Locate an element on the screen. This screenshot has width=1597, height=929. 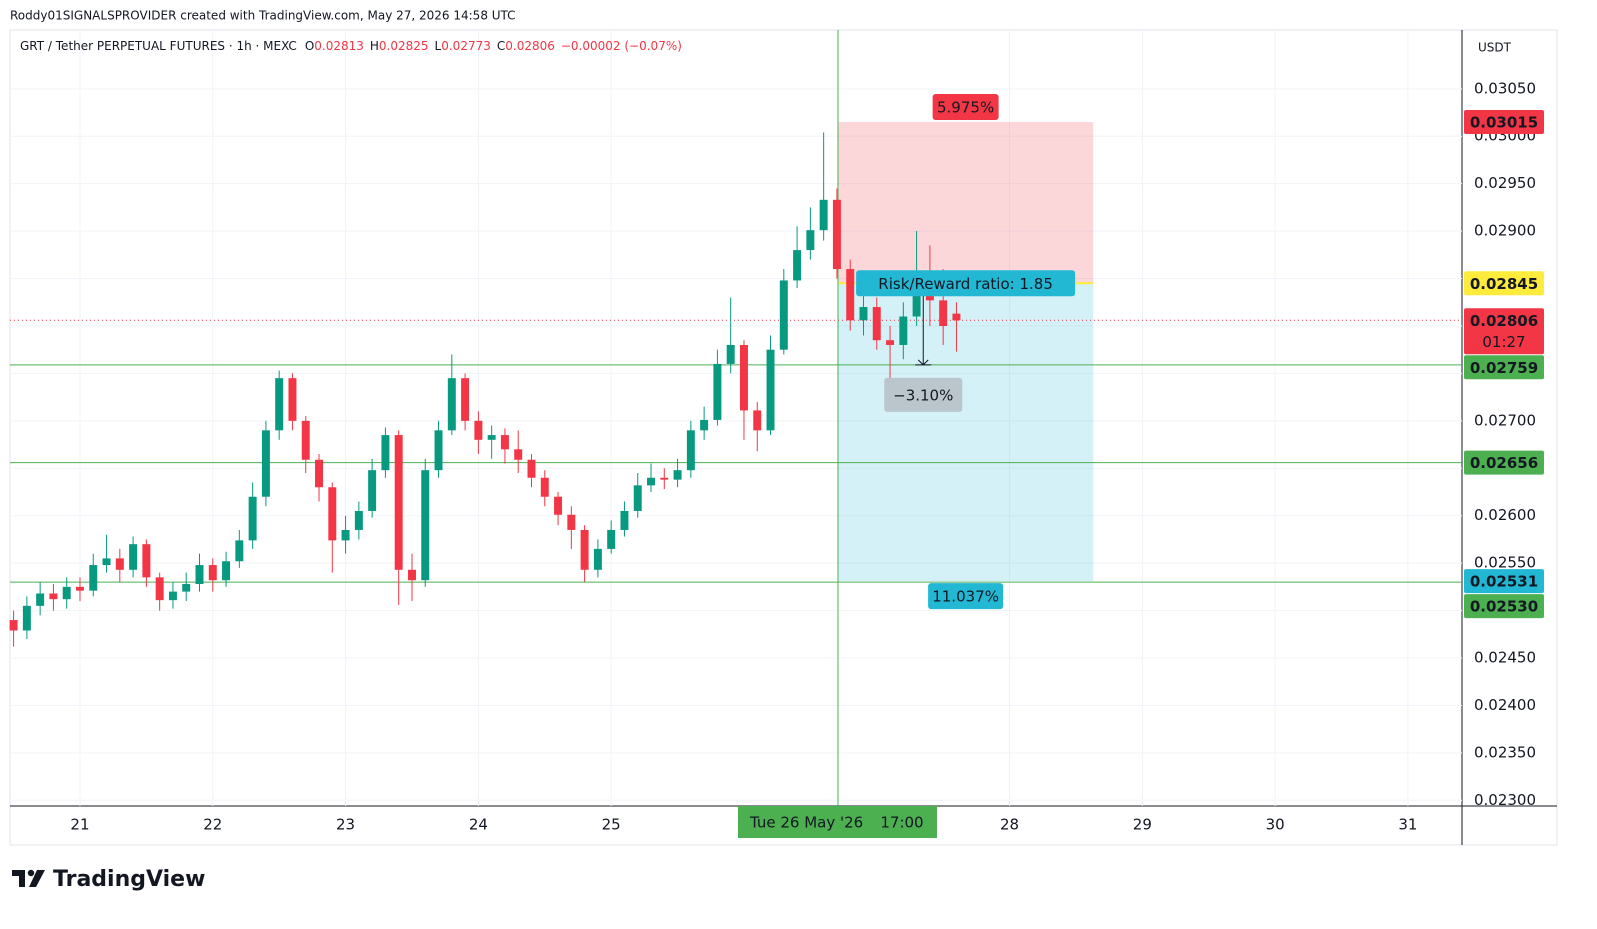
x-tick-label: 31 is located at coordinates (1407, 825).